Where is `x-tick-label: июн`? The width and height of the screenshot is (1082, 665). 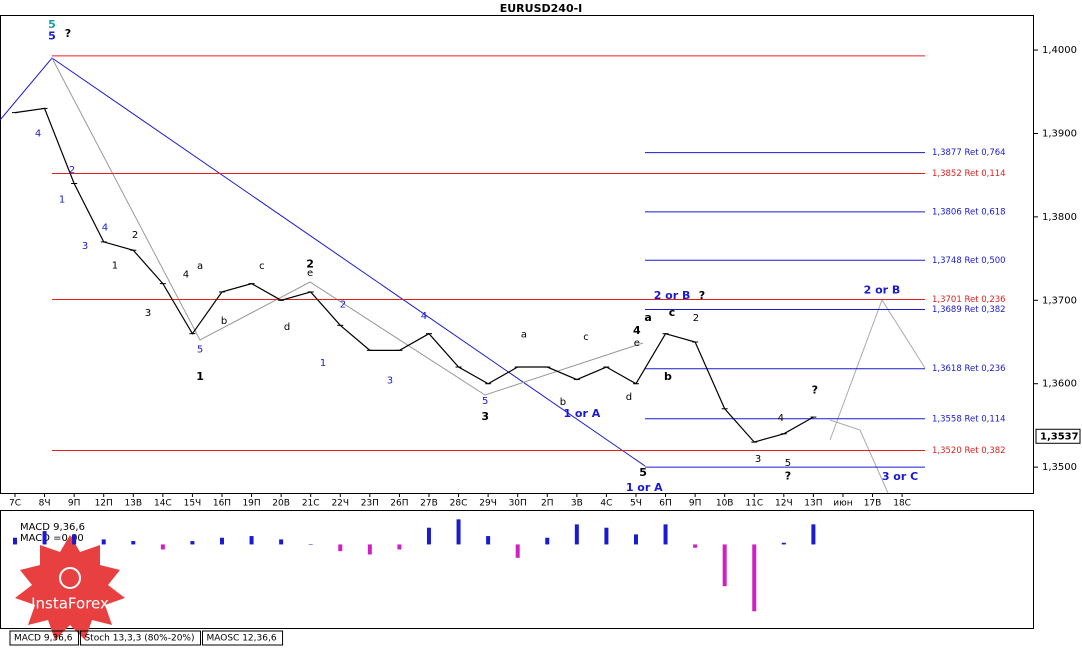
x-tick-label: июн is located at coordinates (842, 504).